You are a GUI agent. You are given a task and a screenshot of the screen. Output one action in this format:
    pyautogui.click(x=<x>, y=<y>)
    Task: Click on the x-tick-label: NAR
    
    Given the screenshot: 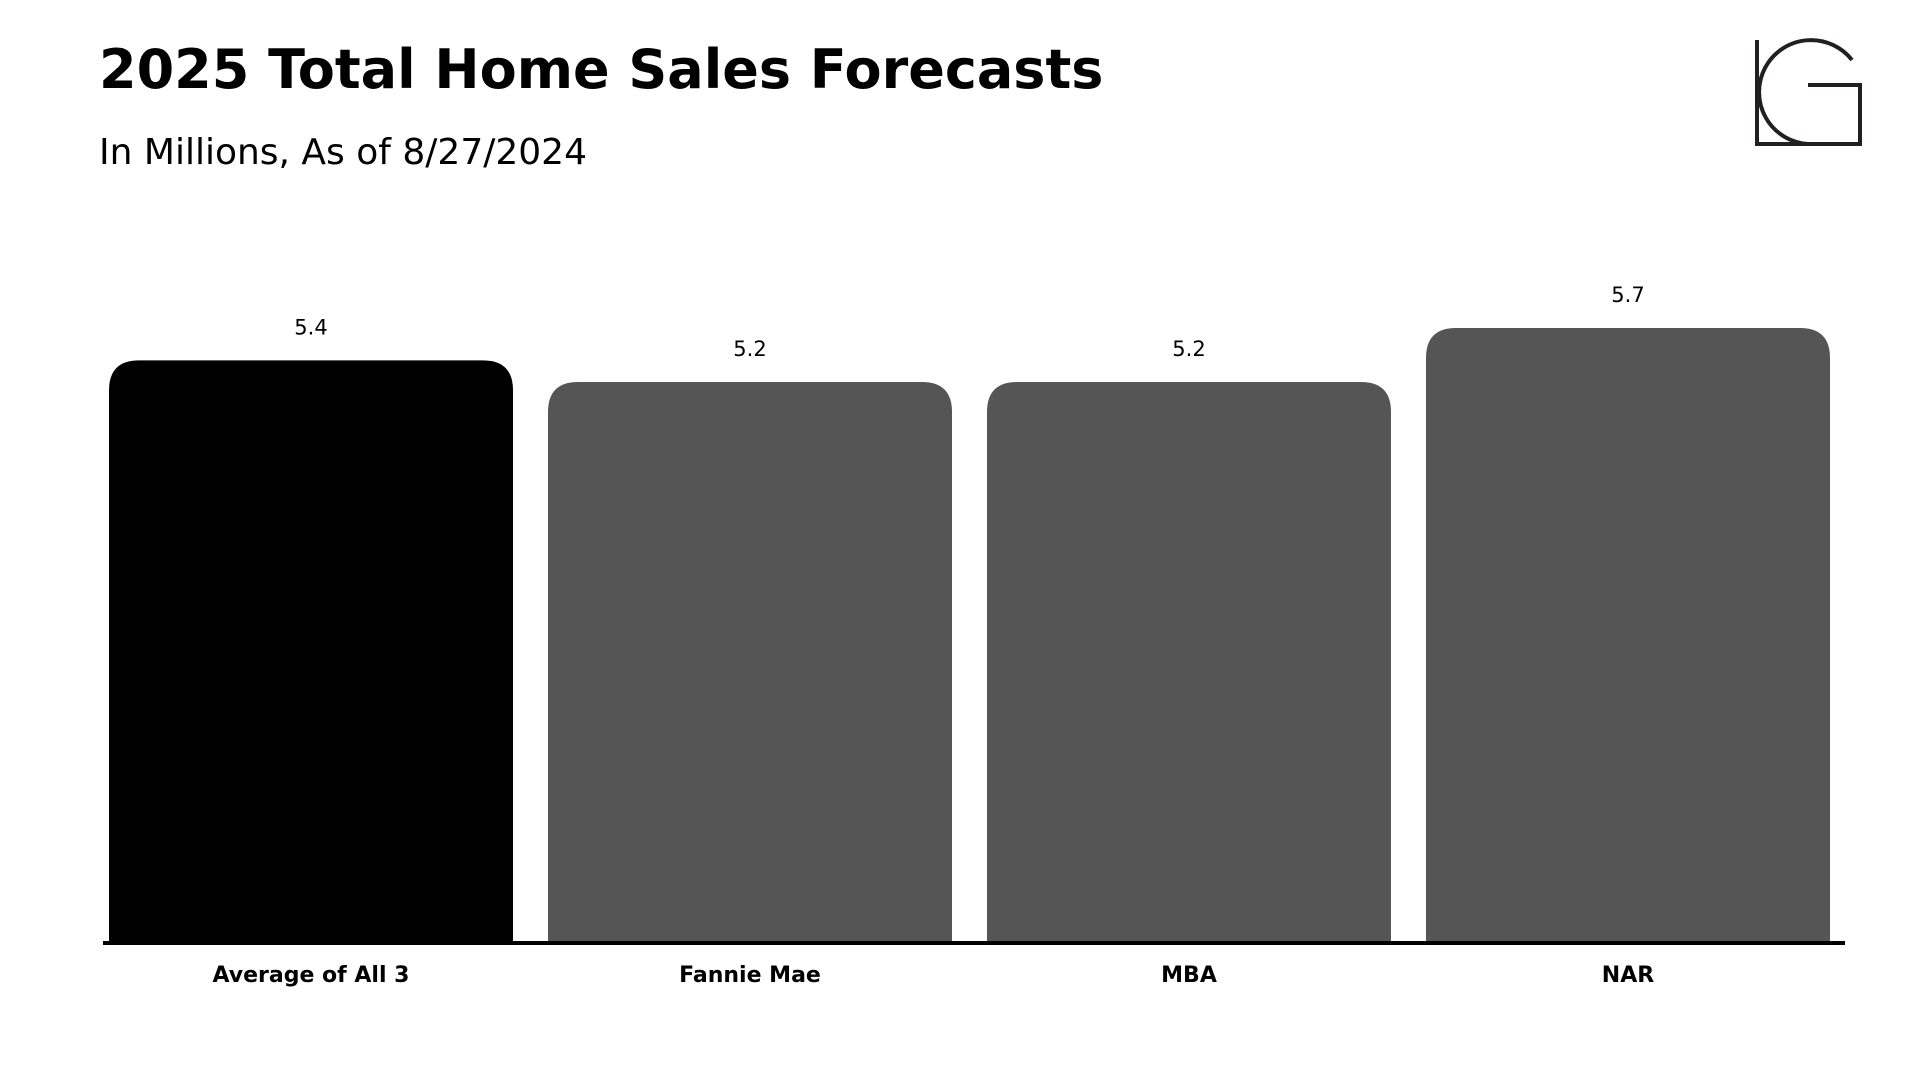 What is the action you would take?
    pyautogui.click(x=1628, y=975)
    